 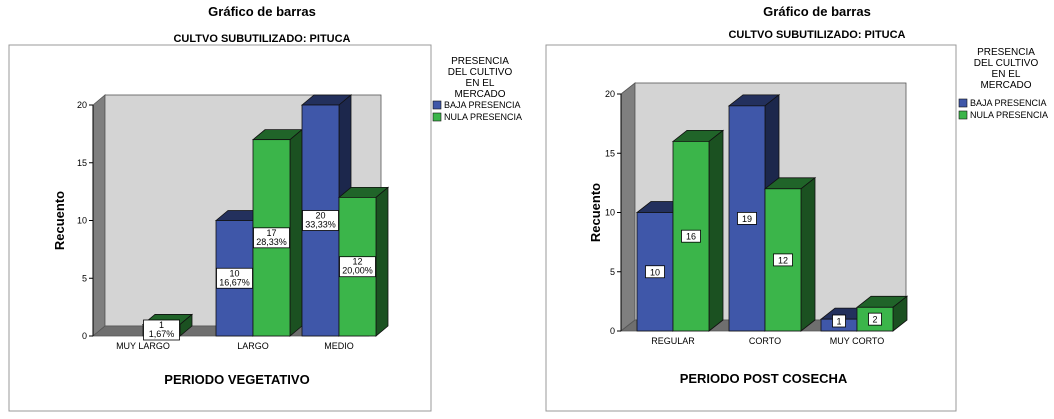 I want to click on data-label-text: 1,67%, so click(x=162, y=334).